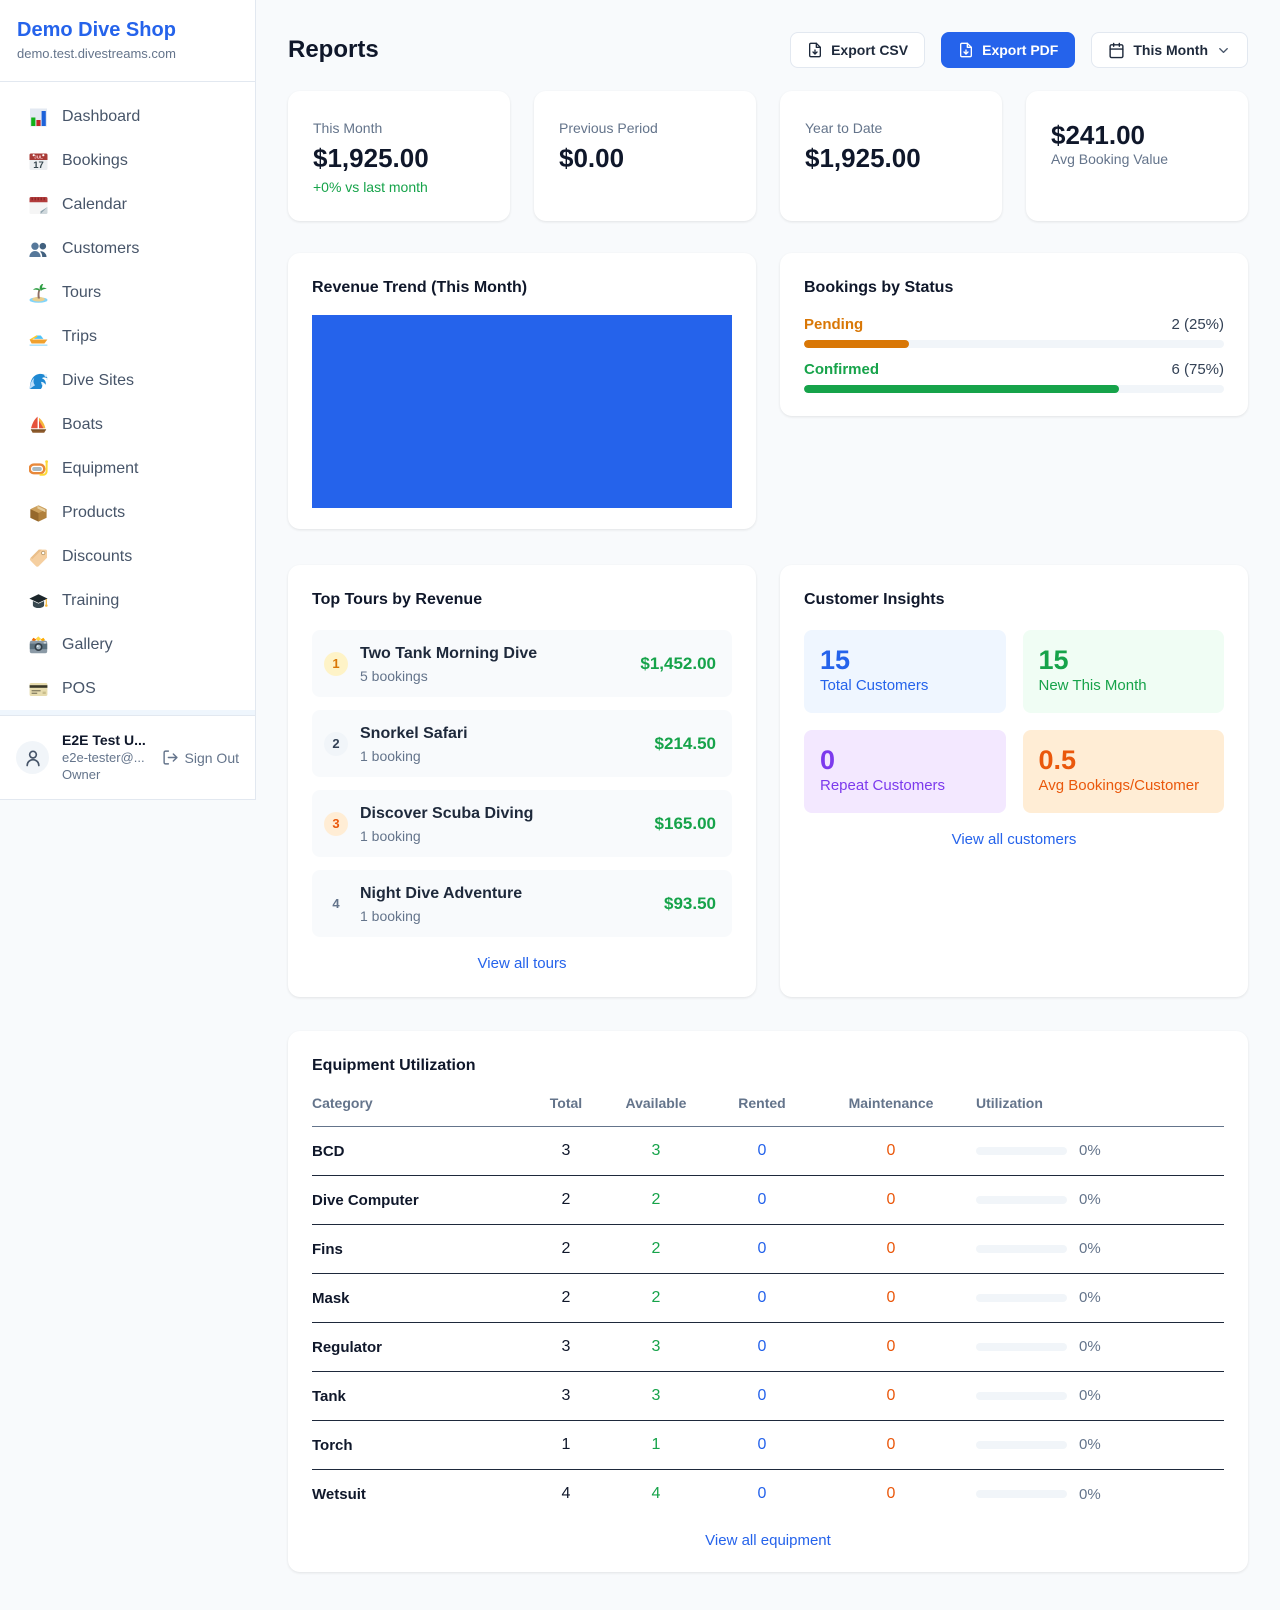  What do you see at coordinates (38, 165) in the screenshot?
I see `svg-text: 17` at bounding box center [38, 165].